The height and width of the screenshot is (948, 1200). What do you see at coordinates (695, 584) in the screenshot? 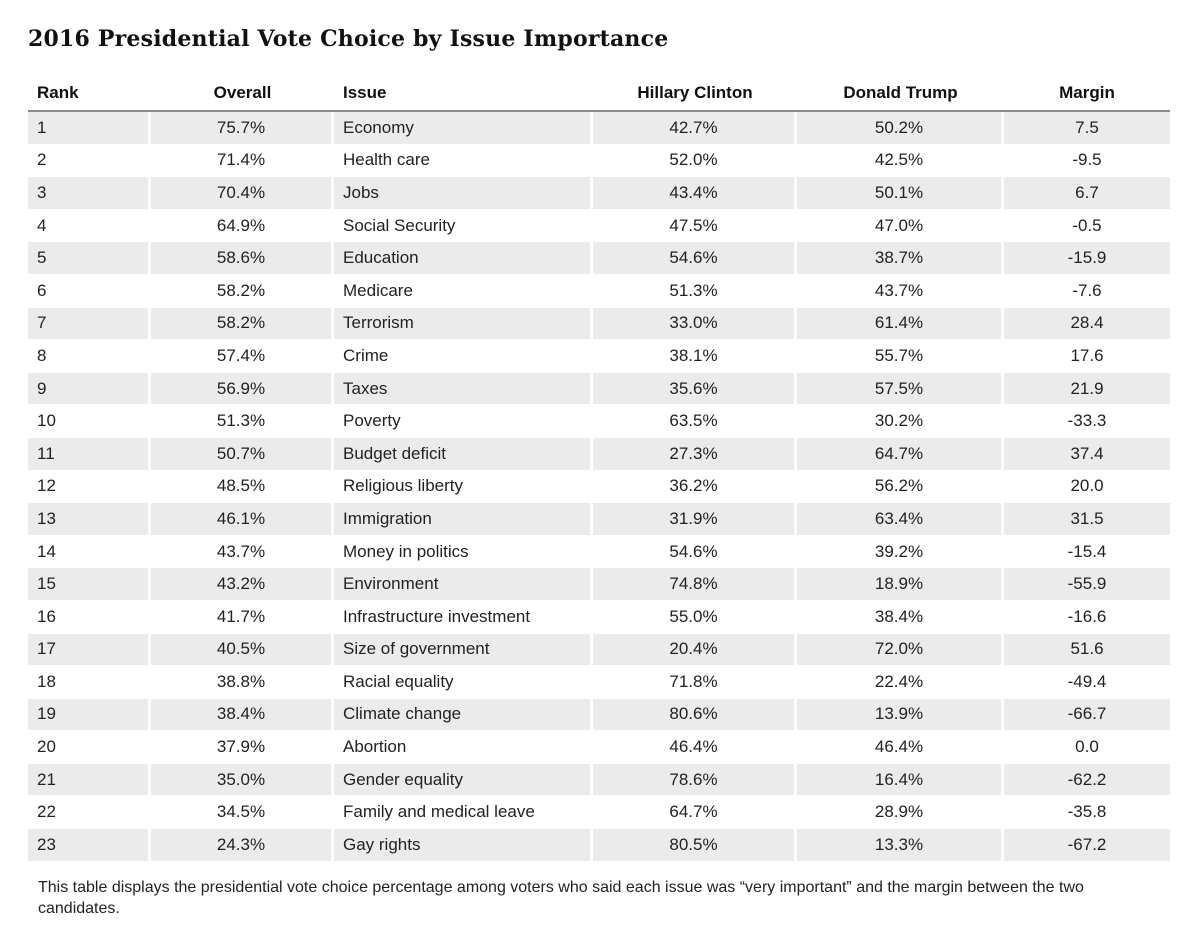
I see `cell-hillary-clinton: 74.8%` at bounding box center [695, 584].